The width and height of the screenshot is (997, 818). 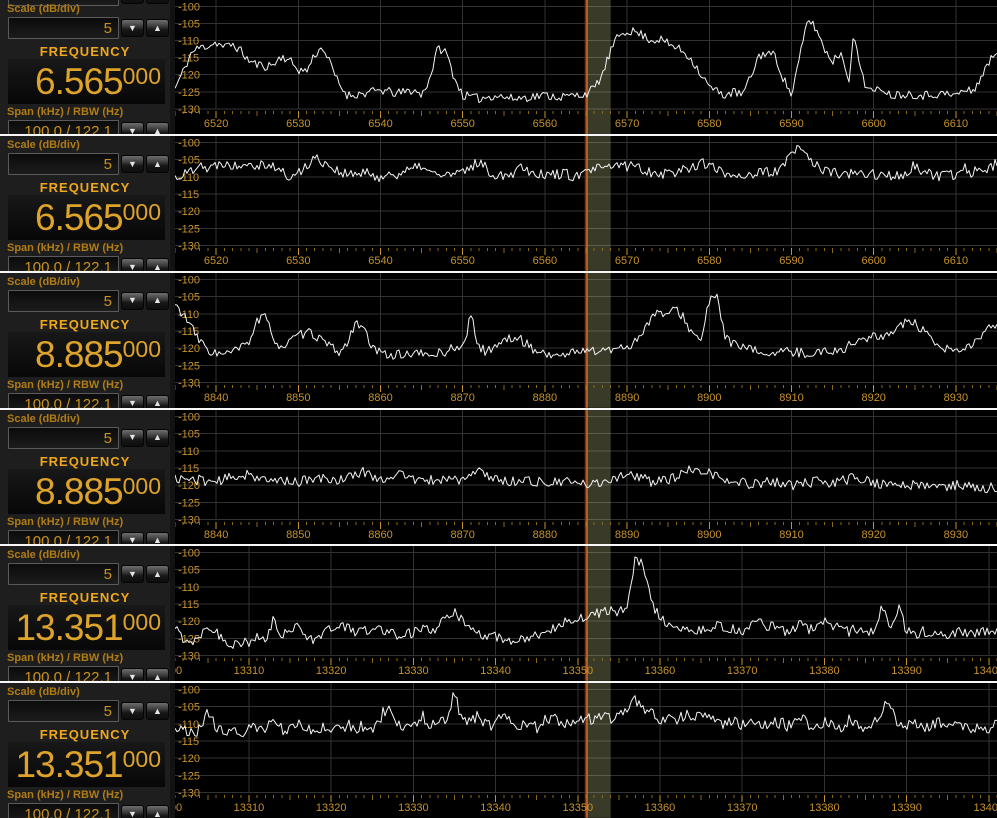 I want to click on svg-text: 8880, so click(x=545, y=398).